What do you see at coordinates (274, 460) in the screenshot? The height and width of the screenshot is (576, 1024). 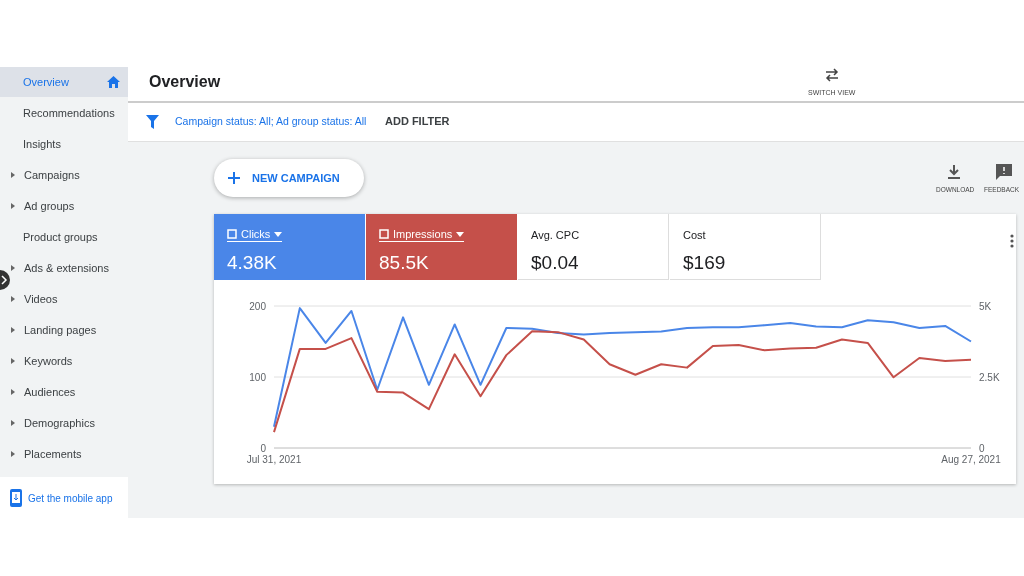 I see `x-tick-label: Jul 31, 2021` at bounding box center [274, 460].